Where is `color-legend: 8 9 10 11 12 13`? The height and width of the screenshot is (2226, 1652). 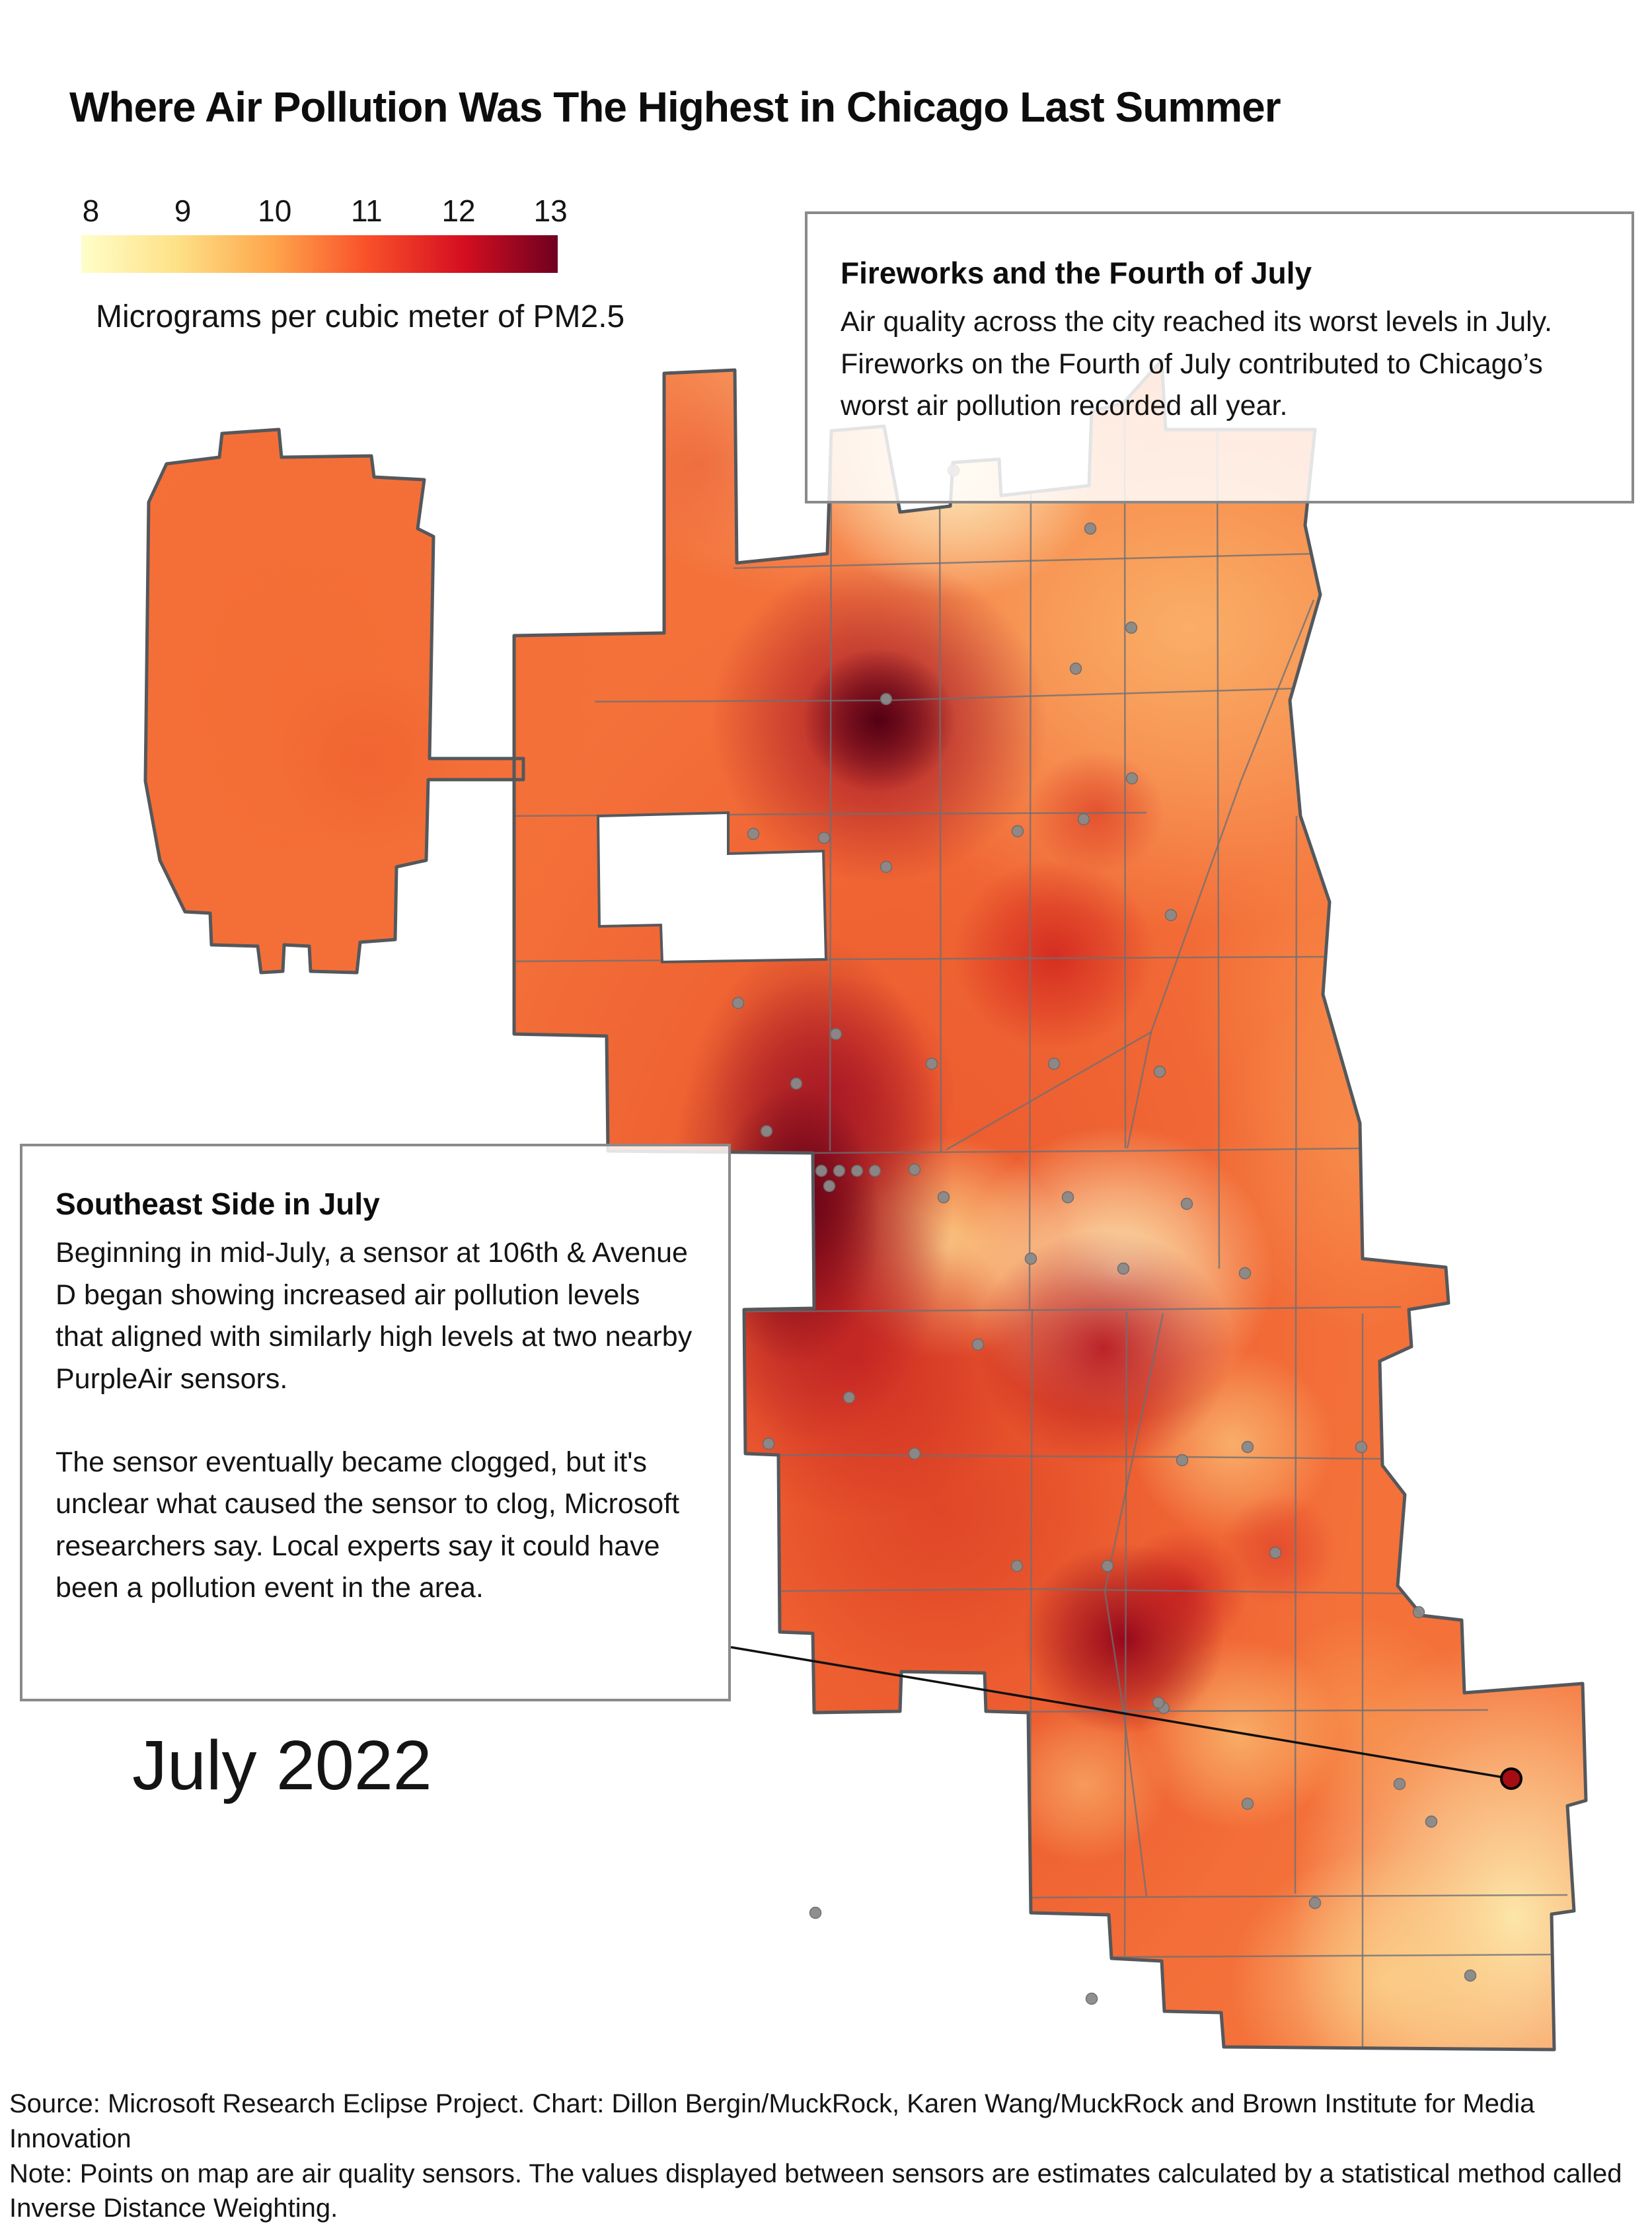 color-legend: 8 9 10 11 12 13 is located at coordinates (324, 233).